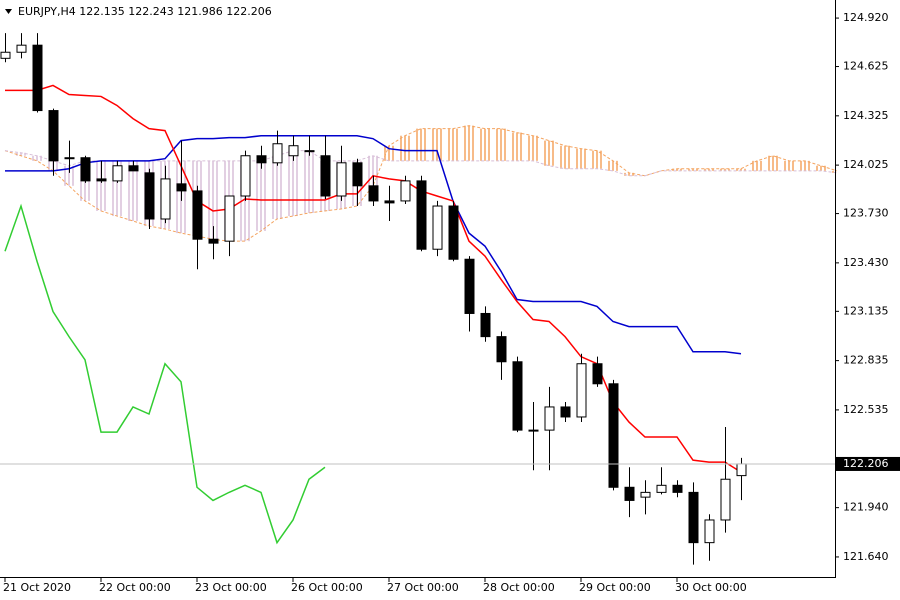 This screenshot has width=900, height=600. I want to click on current-price-label: 122.206, so click(866, 463).